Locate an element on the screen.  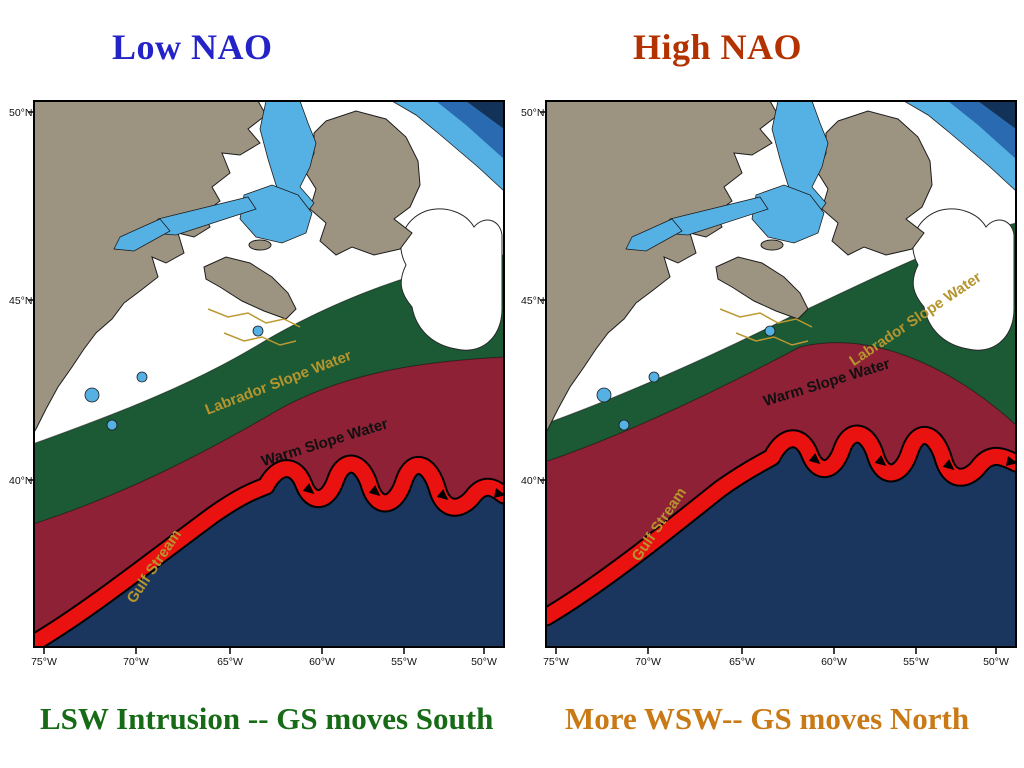
caption-low-nao: LSW Intrusion -- GS moves South is located at coordinates (267, 718).